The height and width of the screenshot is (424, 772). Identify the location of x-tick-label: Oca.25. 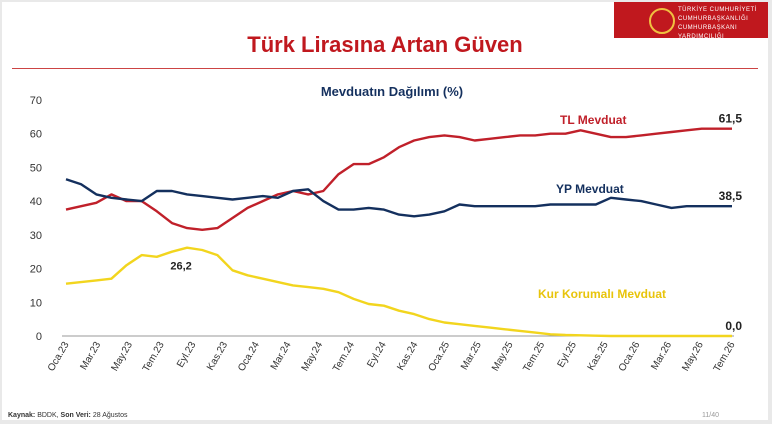
(440, 357).